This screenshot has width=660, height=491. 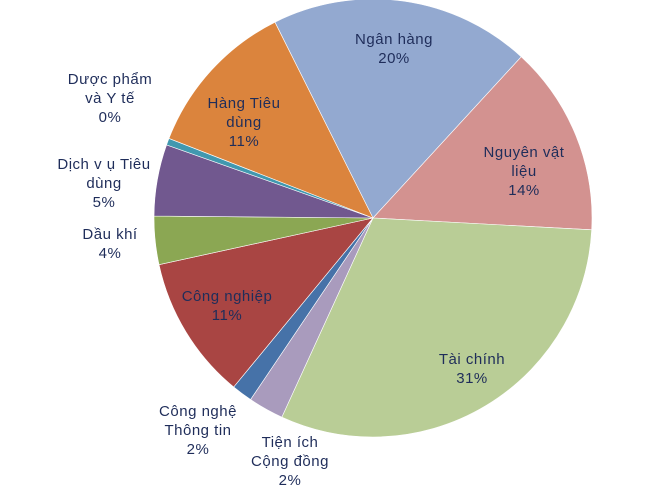 I want to click on slice-label-line: Công nghiệp, so click(x=227, y=296).